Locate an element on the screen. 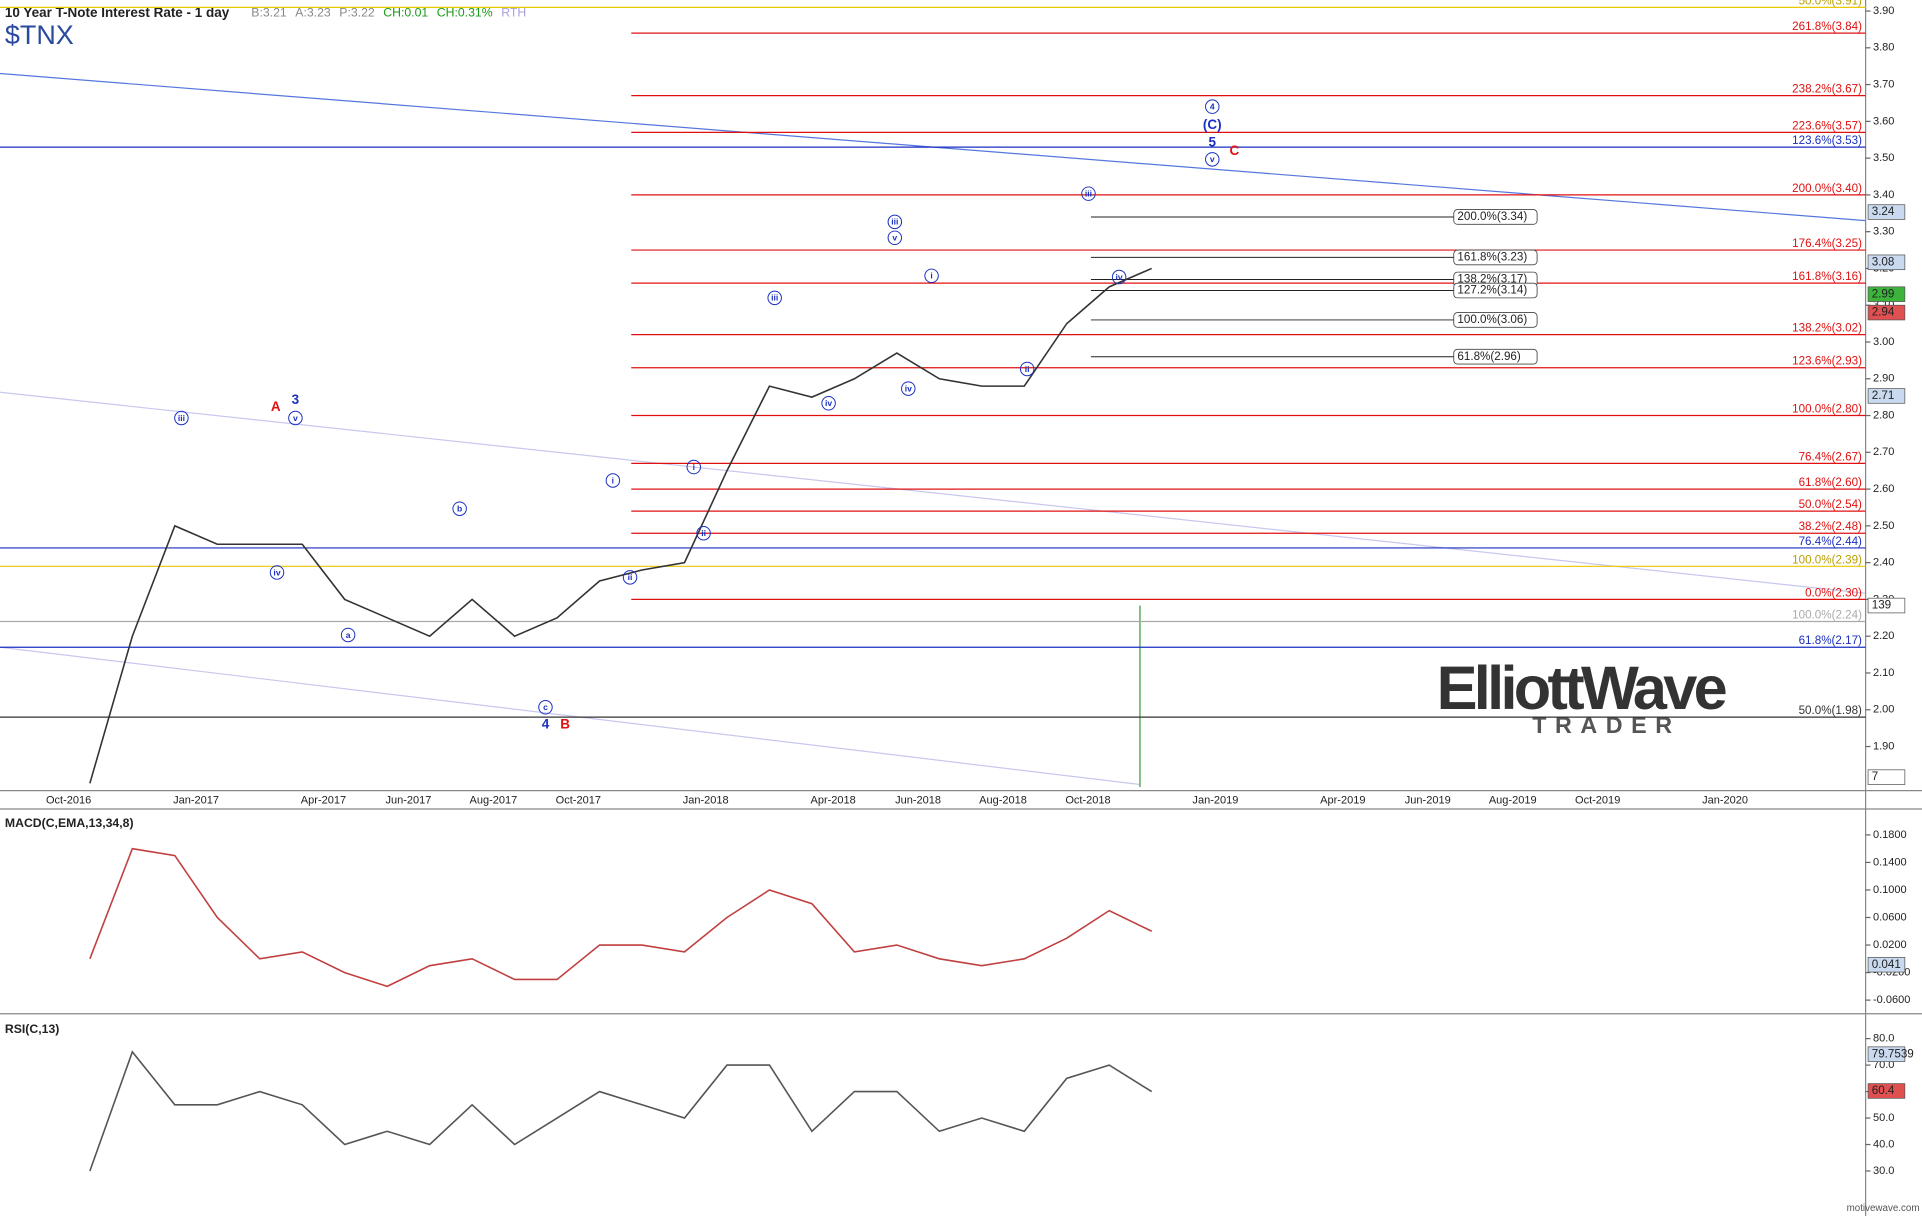  wave-label: (C) is located at coordinates (1212, 124).